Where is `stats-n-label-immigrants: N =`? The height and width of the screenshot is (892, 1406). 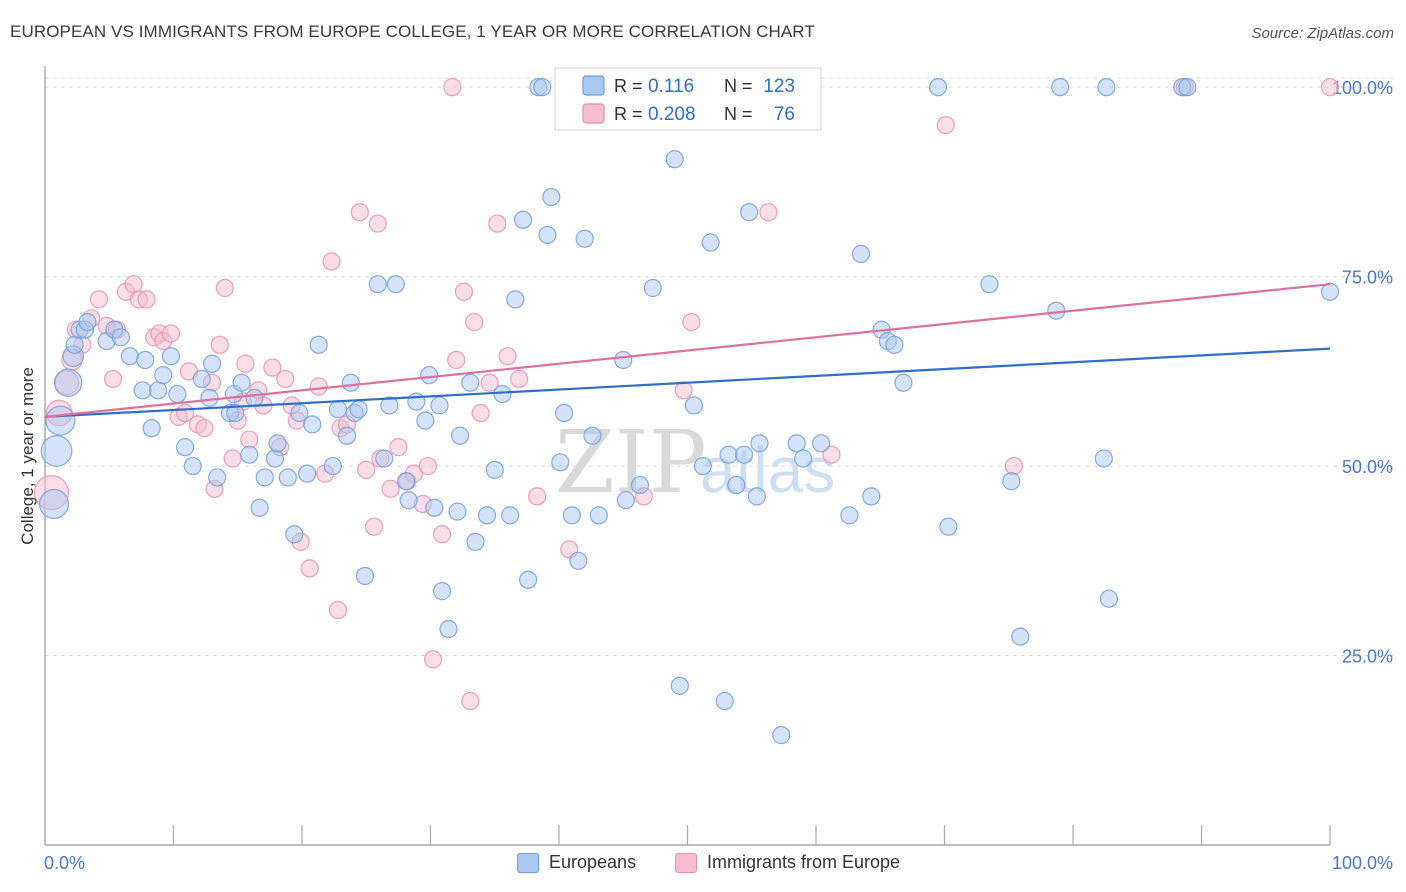 stats-n-label-immigrants: N = is located at coordinates (738, 114).